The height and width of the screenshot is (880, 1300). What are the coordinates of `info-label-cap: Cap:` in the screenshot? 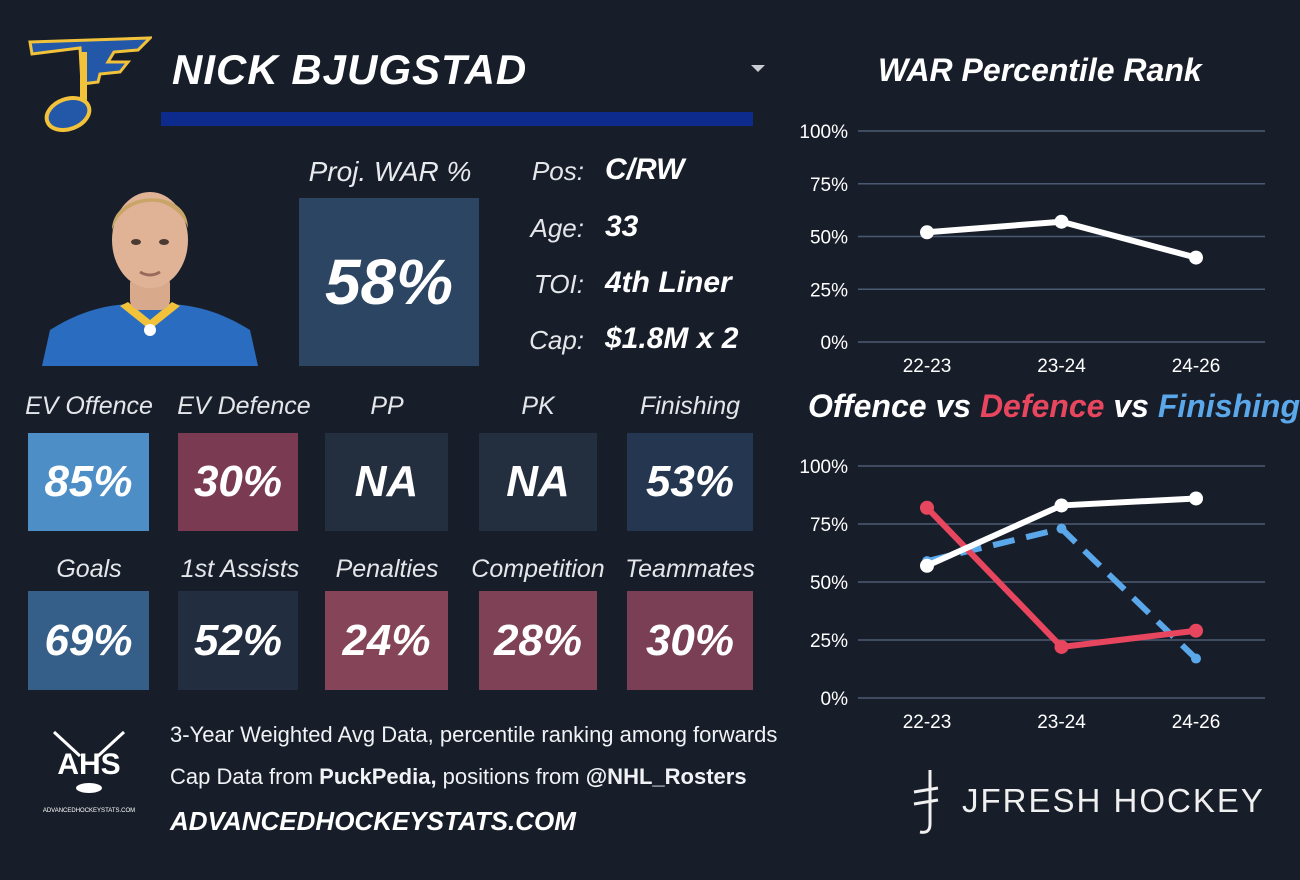 It's located at (556, 340).